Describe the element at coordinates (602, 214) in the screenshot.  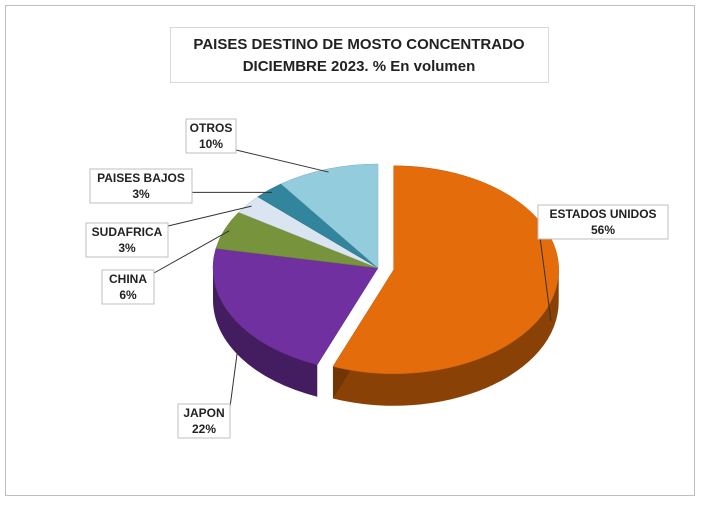
I see `label-category: ESTADOS UNIDOS` at that location.